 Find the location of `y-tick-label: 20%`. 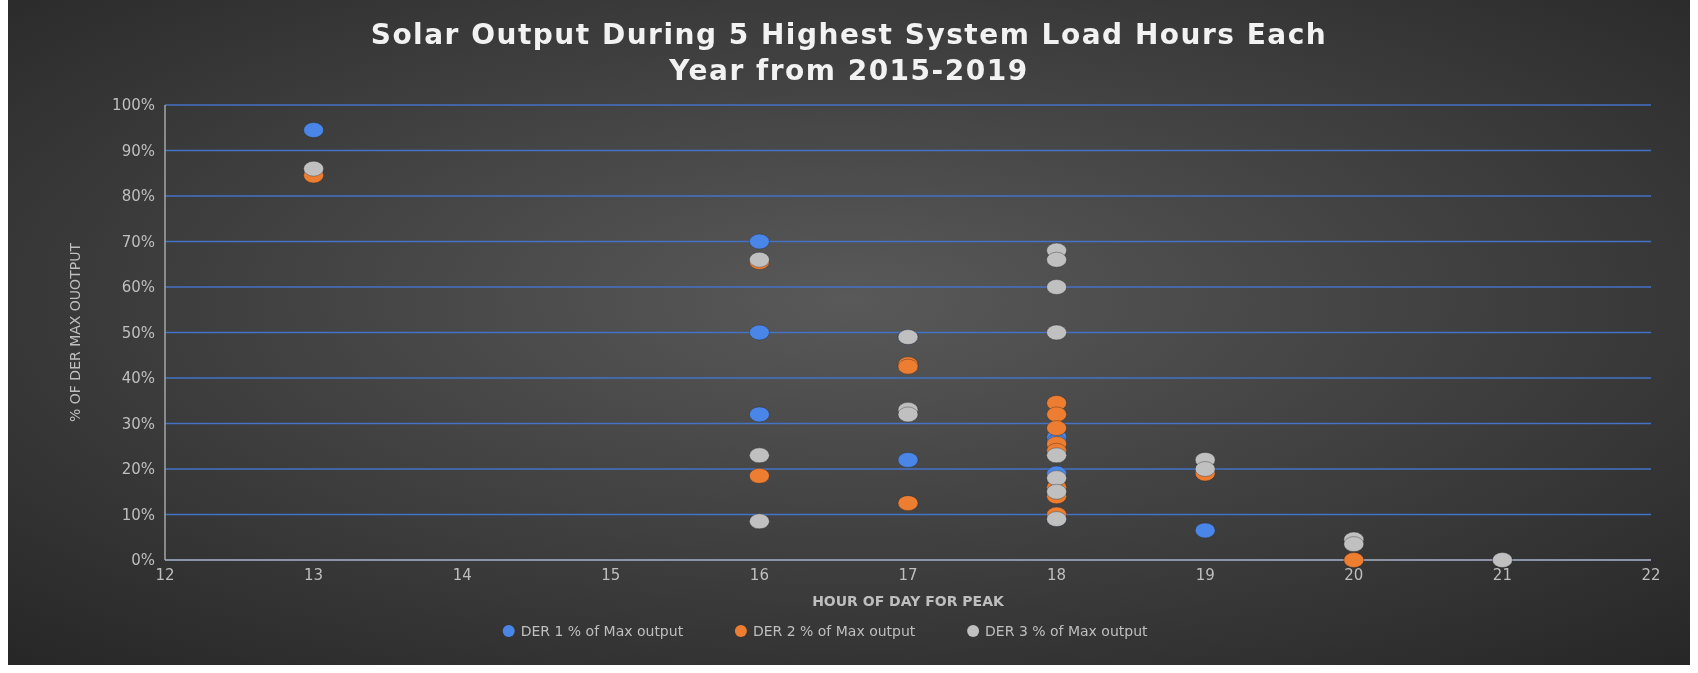

y-tick-label: 20% is located at coordinates (138, 469).